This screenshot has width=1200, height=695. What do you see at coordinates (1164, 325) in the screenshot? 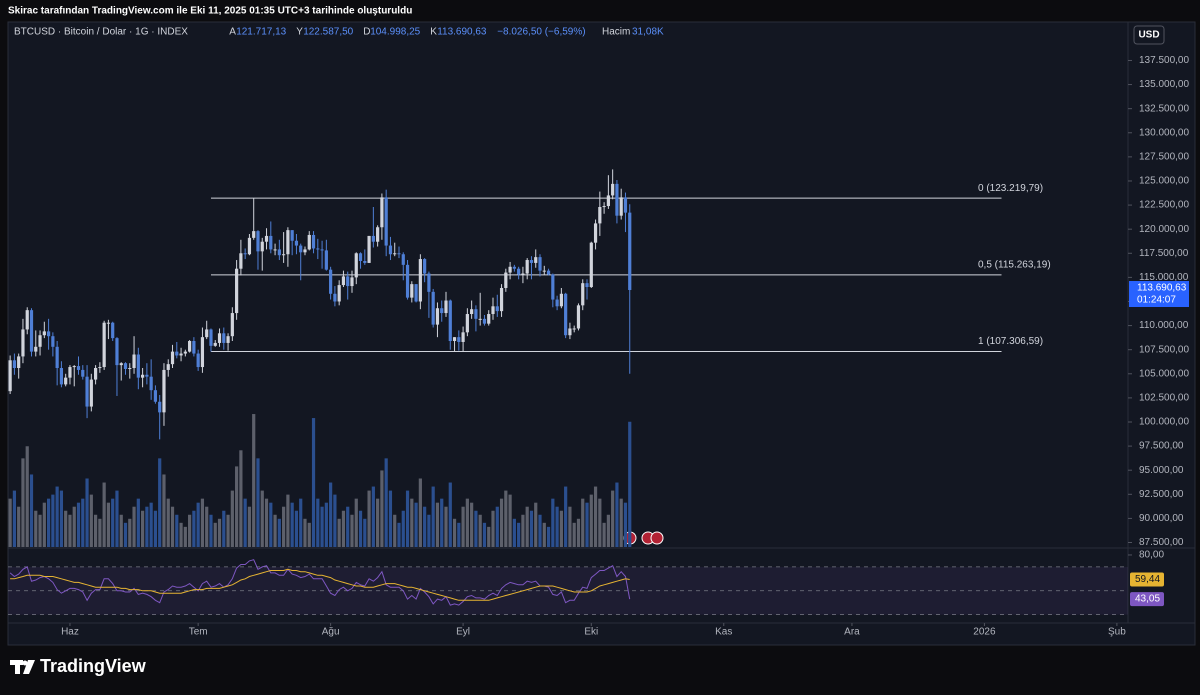
I see `y-tick-label: 110.000,00` at bounding box center [1164, 325].